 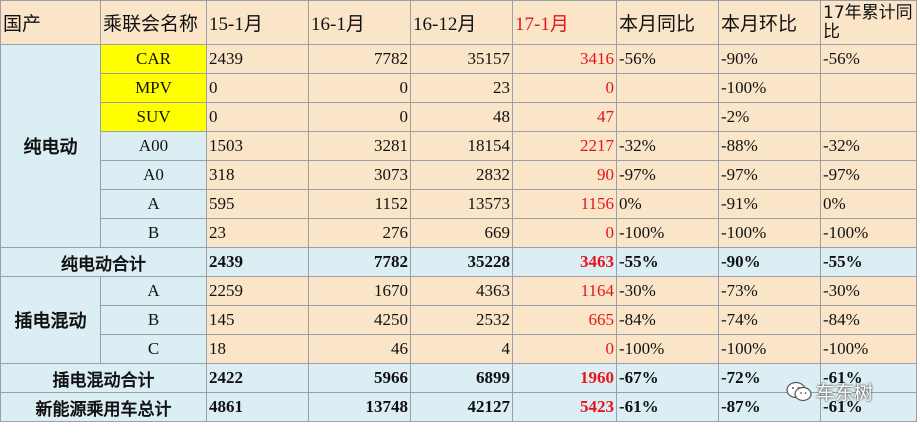 I want to click on cell-dec-2016: 48, so click(x=461, y=117).